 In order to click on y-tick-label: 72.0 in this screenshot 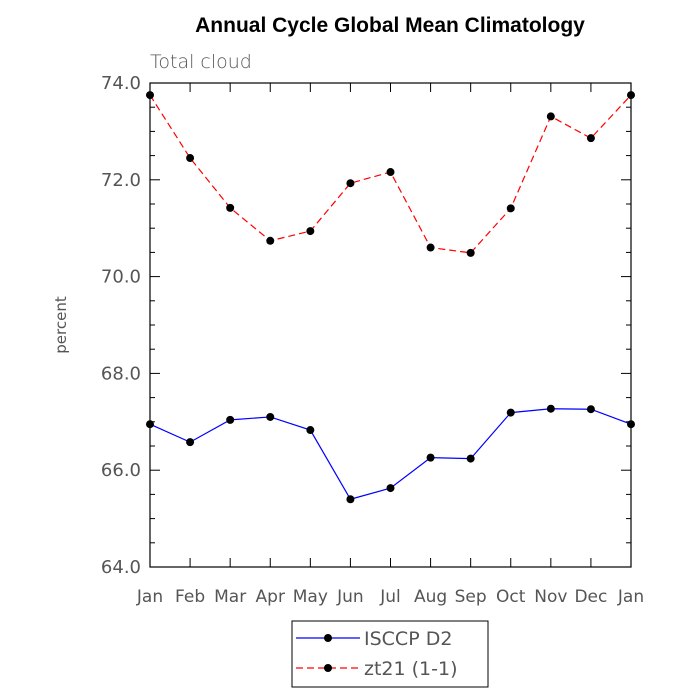, I will do `click(121, 180)`.